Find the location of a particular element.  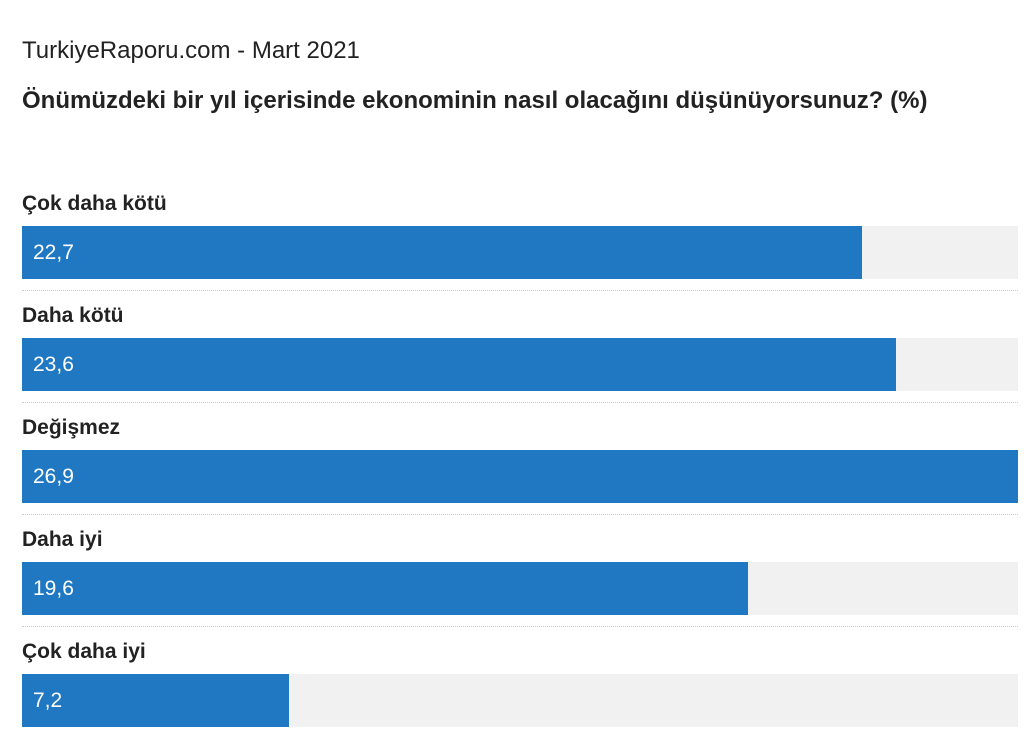

category-label: Daha kötü is located at coordinates (73, 315).